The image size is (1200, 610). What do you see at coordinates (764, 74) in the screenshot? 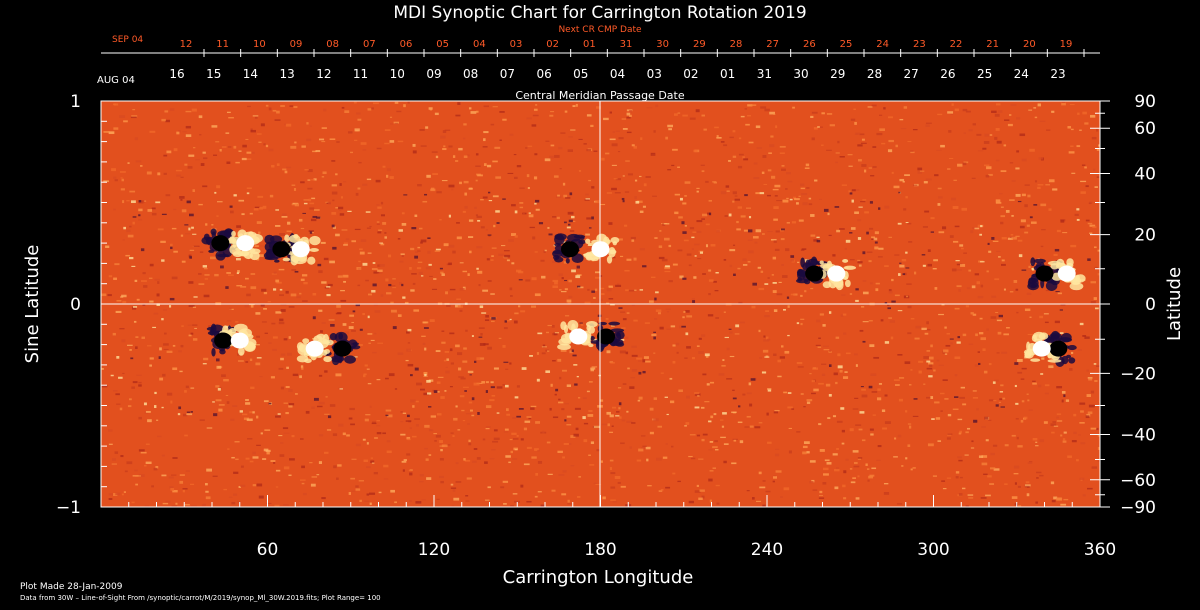
I see `cmp-date-label: 31` at bounding box center [764, 74].